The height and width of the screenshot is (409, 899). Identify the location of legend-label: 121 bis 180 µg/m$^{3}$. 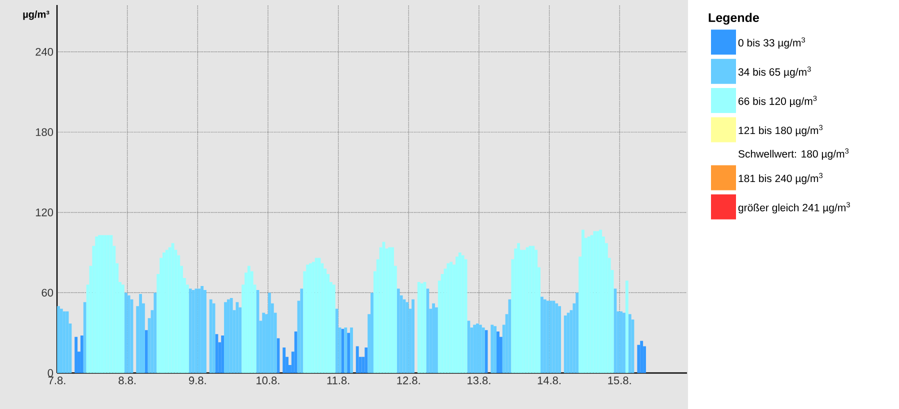
(780, 130).